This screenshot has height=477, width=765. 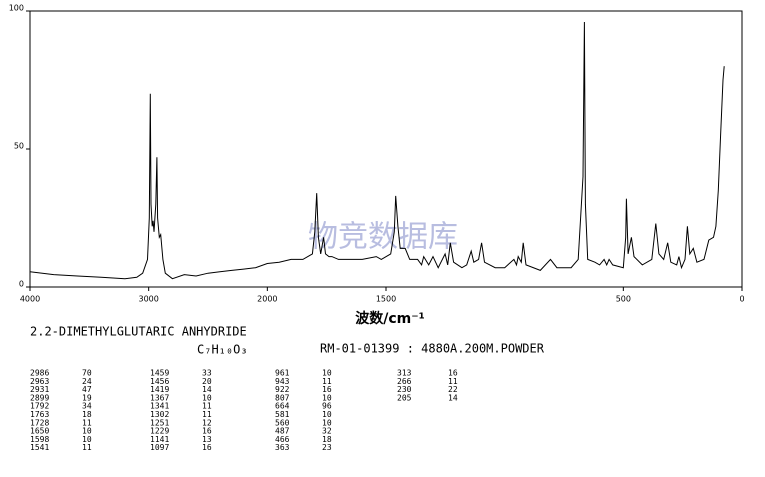 I want to click on peak-intensity: 19, so click(x=87, y=397).